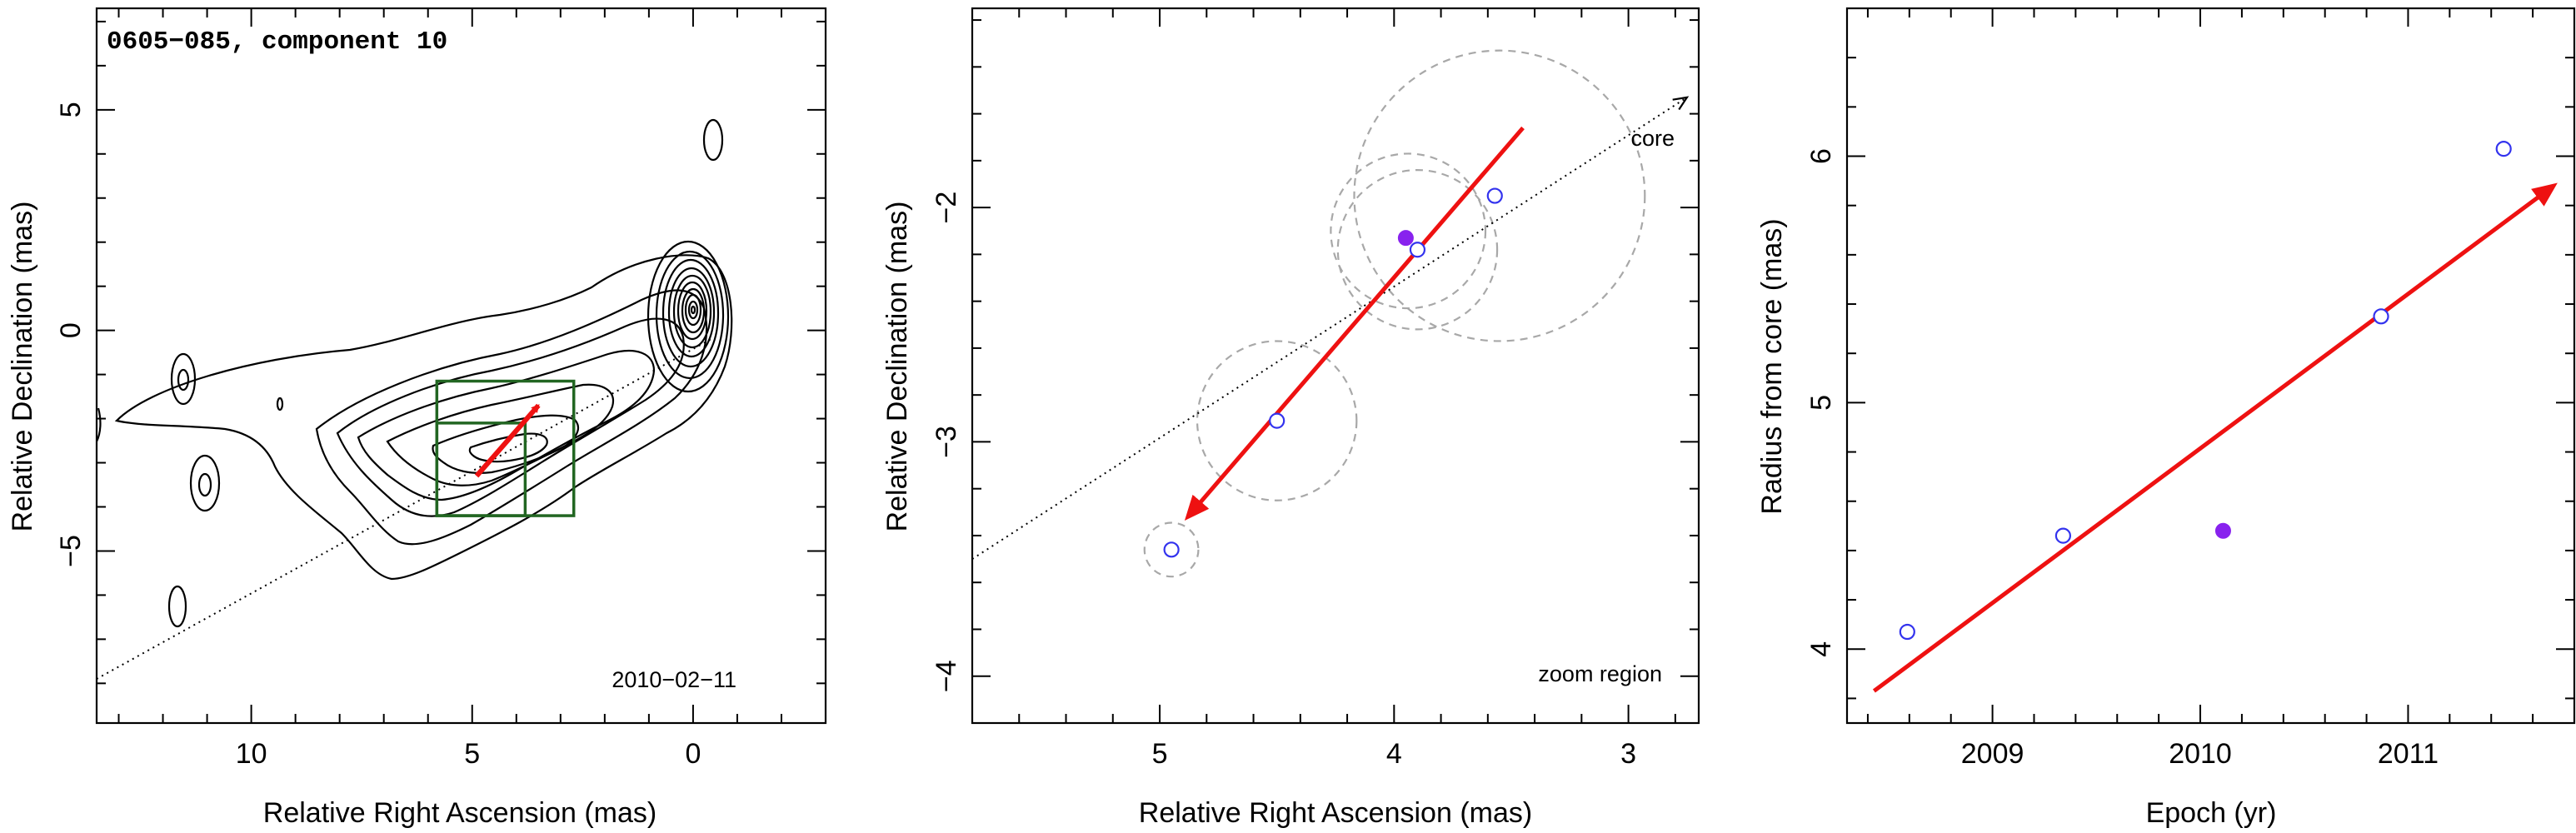 The width and height of the screenshot is (2576, 833). What do you see at coordinates (1600, 673) in the screenshot?
I see `zoom-region-annotation: zoom region` at bounding box center [1600, 673].